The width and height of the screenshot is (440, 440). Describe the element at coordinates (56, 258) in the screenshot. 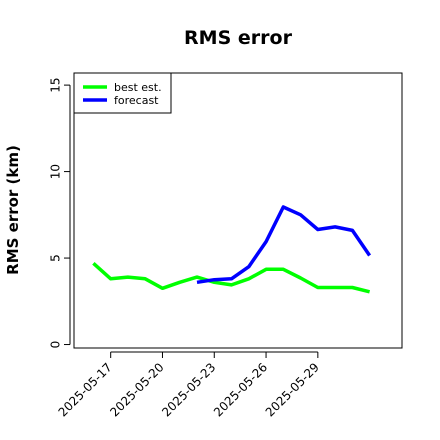

I see `y-tick-label: 5` at that location.